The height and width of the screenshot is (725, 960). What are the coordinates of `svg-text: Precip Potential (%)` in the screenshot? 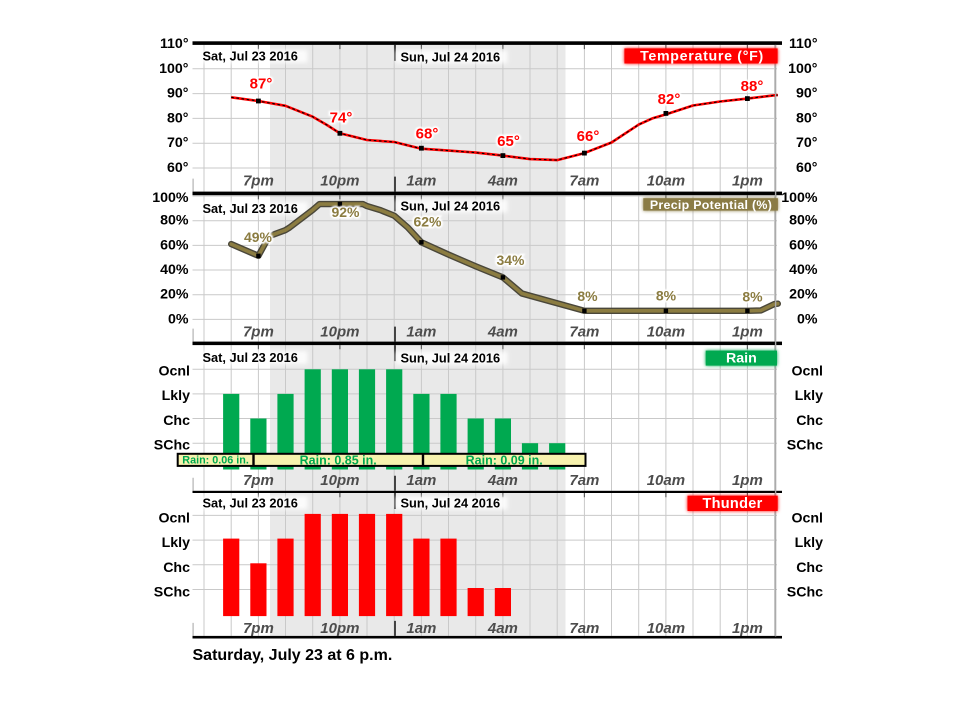 It's located at (711, 205).